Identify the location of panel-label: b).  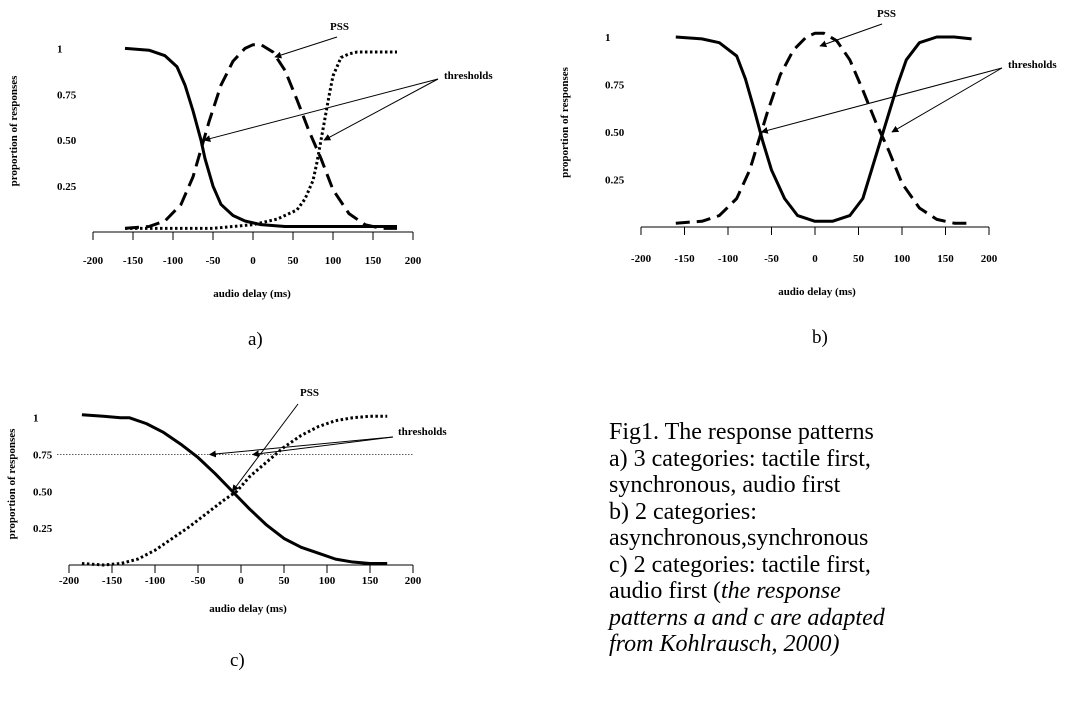
(820, 337).